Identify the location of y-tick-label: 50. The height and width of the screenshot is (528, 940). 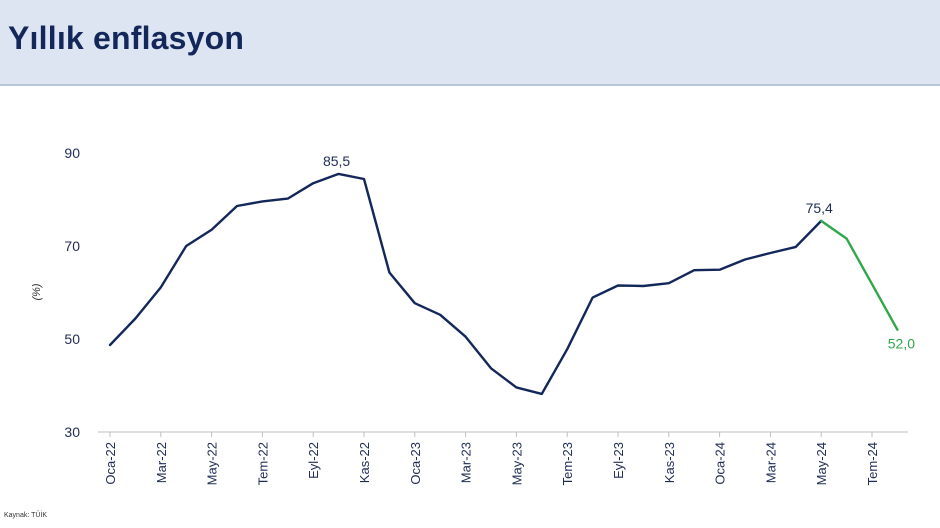
(72, 339).